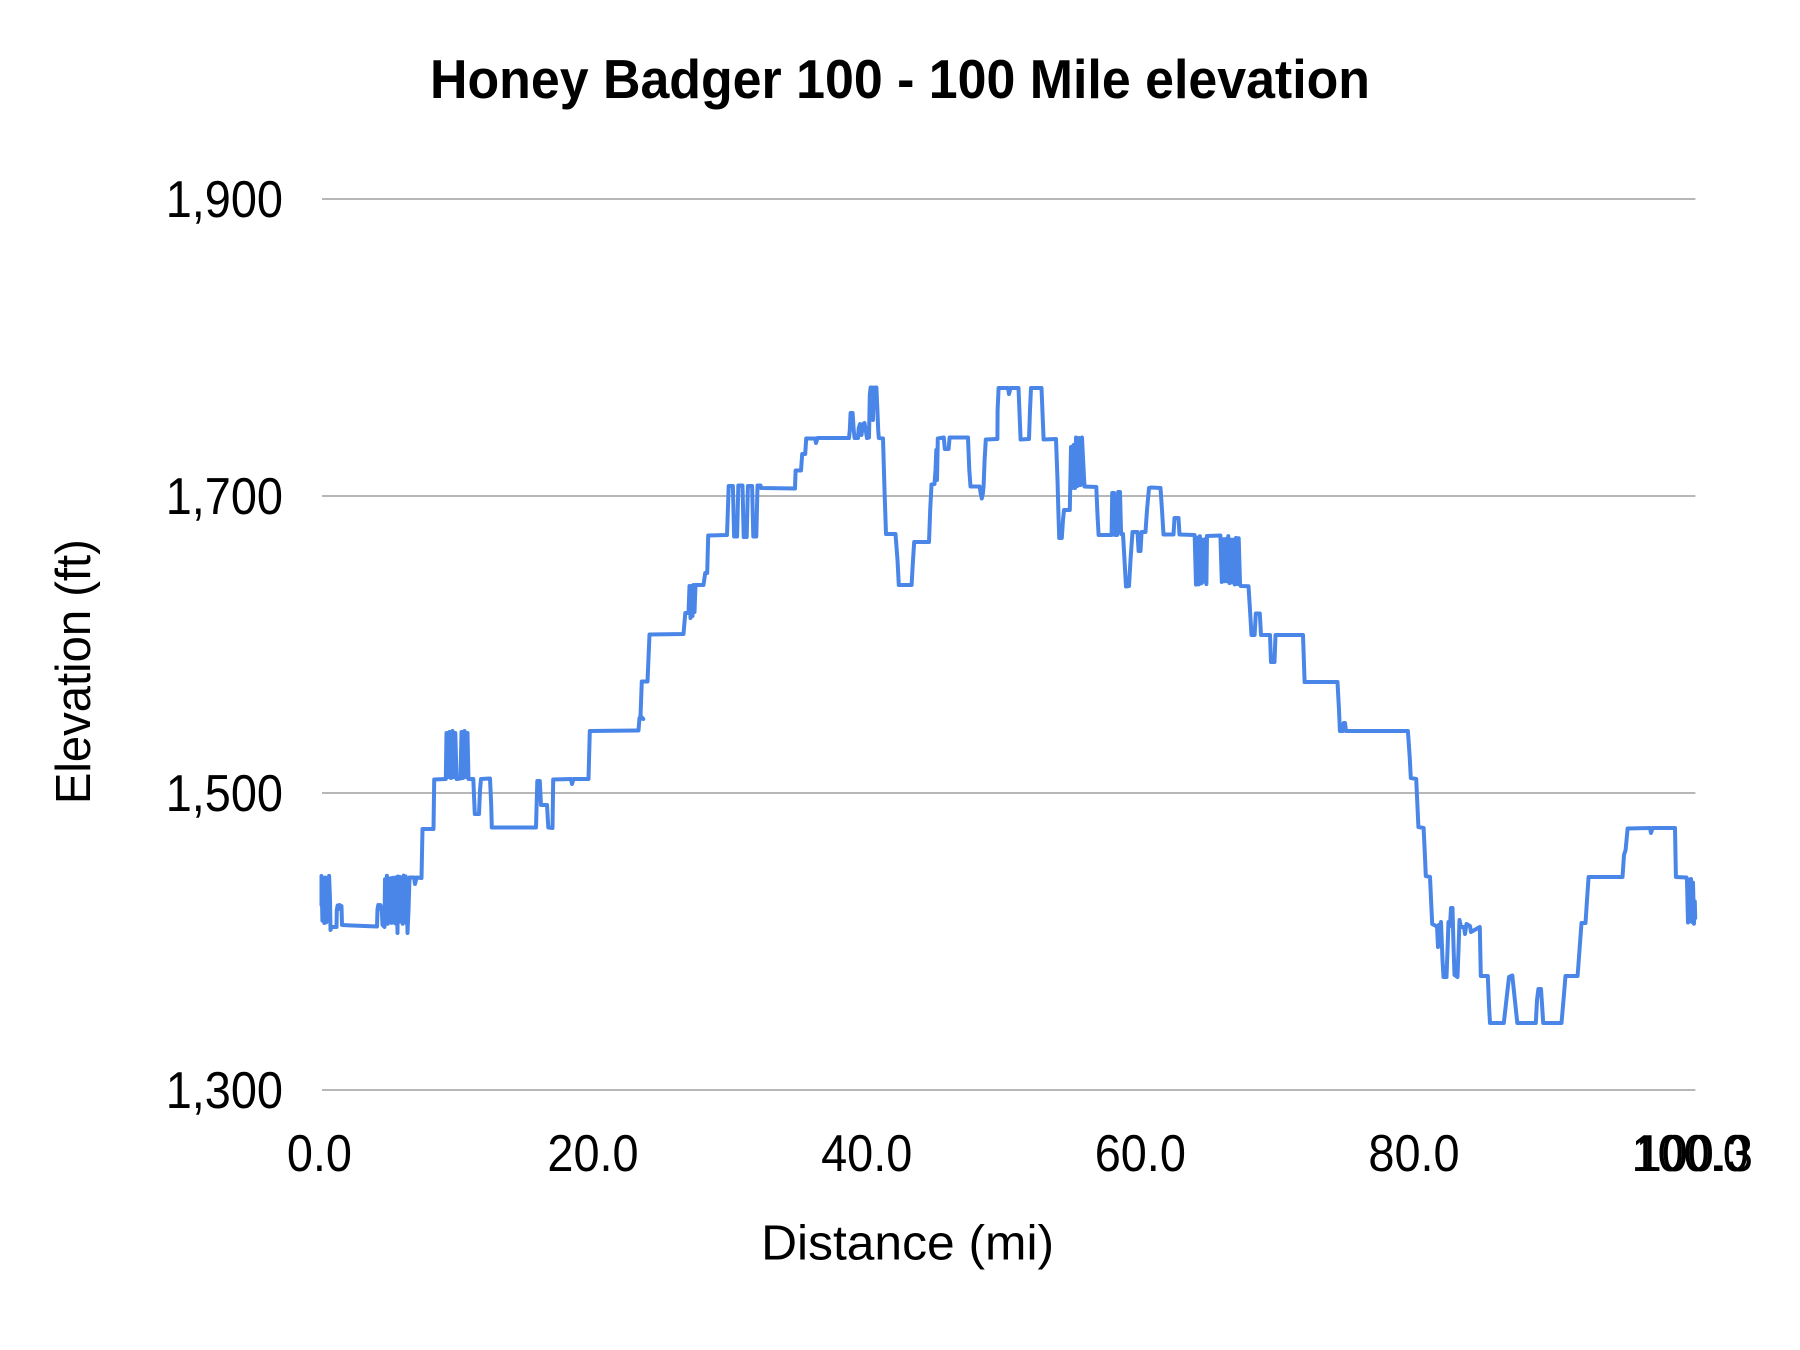 The width and height of the screenshot is (1800, 1350). What do you see at coordinates (1413, 1153) in the screenshot?
I see `svg-text: 80.0` at bounding box center [1413, 1153].